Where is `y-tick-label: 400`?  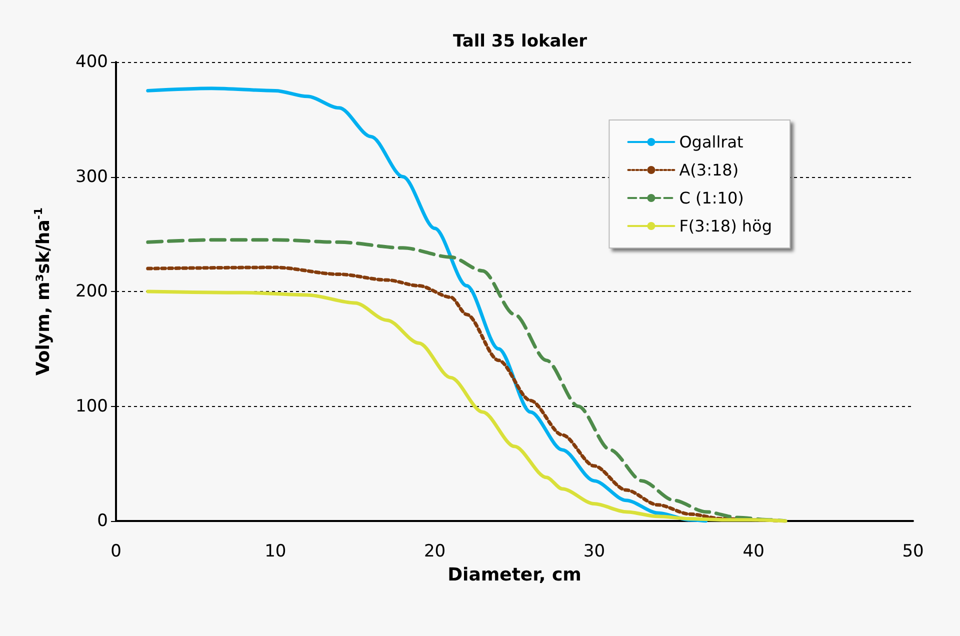
y-tick-label: 400 is located at coordinates (92, 62).